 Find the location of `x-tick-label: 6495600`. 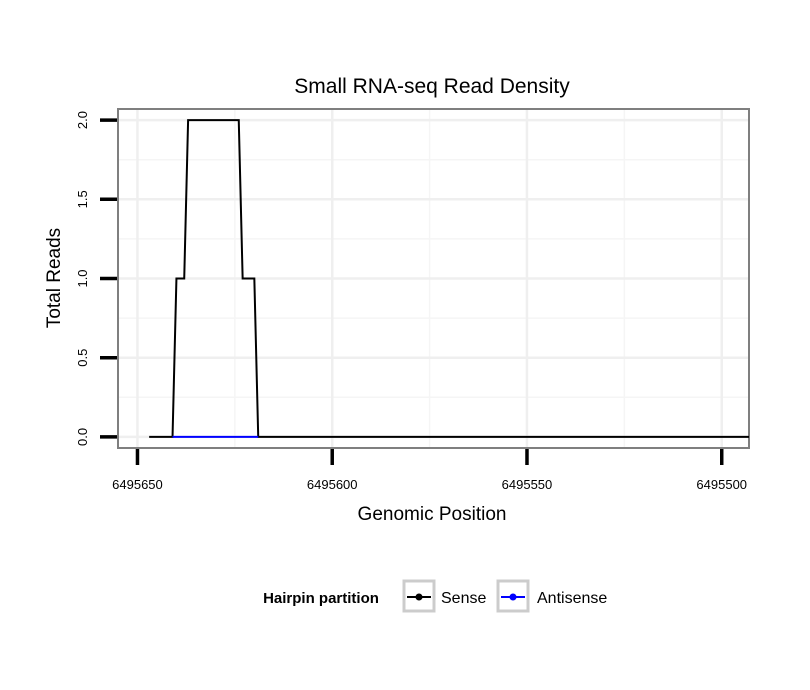

x-tick-label: 6495600 is located at coordinates (332, 484).